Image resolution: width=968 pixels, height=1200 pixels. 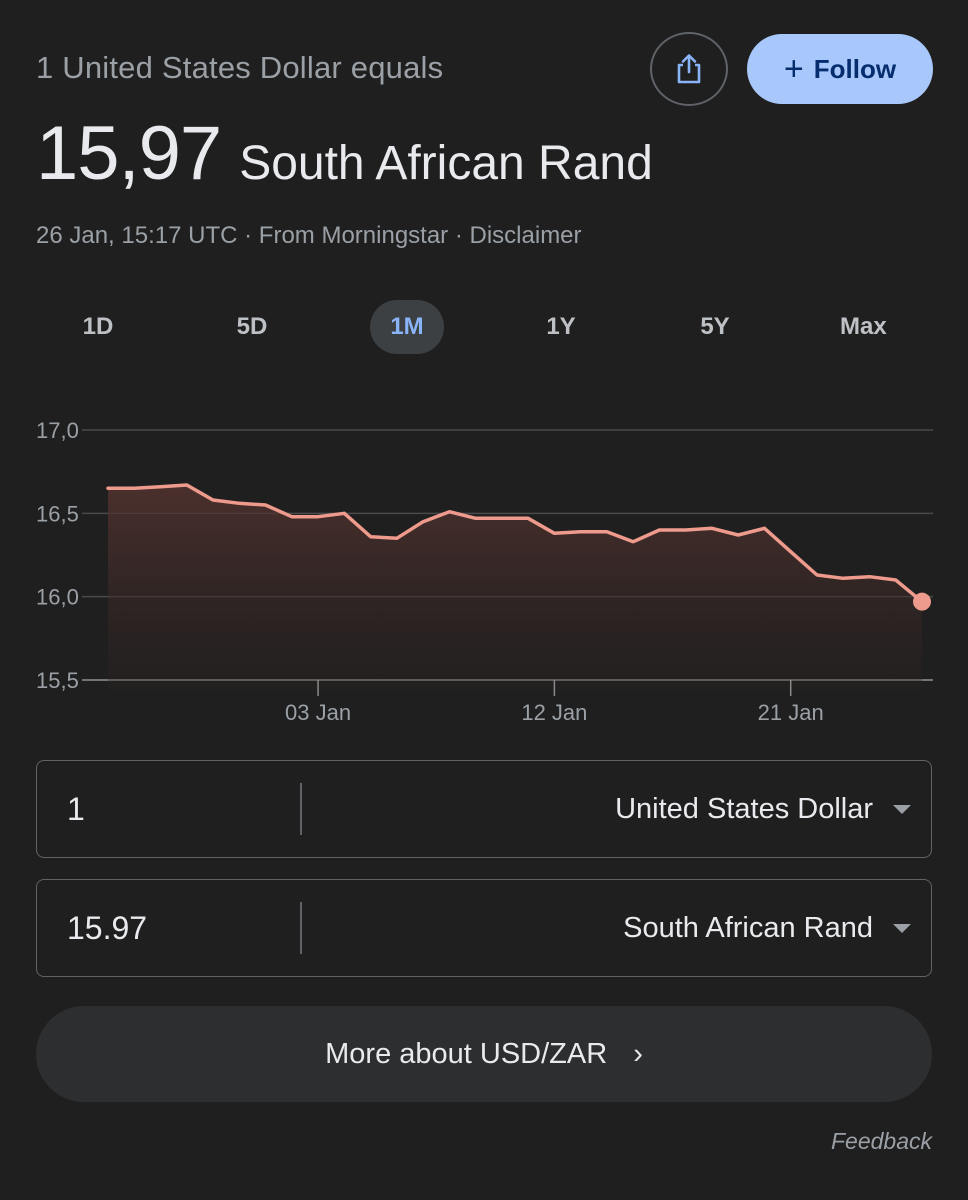 I want to click on range-tabs: 1D 5D 1M 1Y 5Y Max, so click(x=484, y=328).